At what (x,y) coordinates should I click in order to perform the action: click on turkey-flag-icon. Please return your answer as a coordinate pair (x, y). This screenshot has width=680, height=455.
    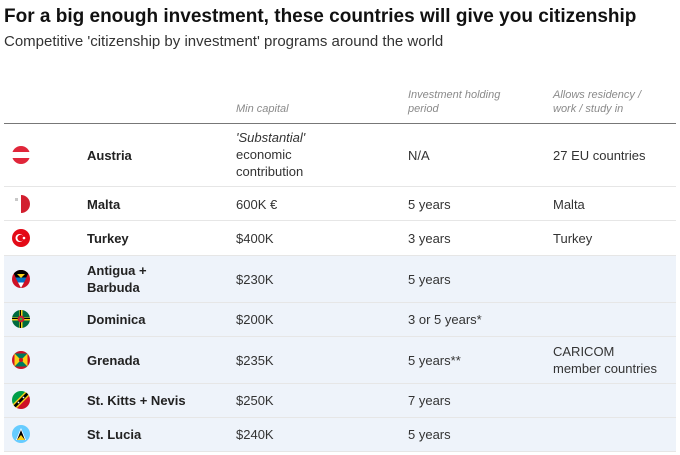
    Looking at the image, I should click on (21, 238).